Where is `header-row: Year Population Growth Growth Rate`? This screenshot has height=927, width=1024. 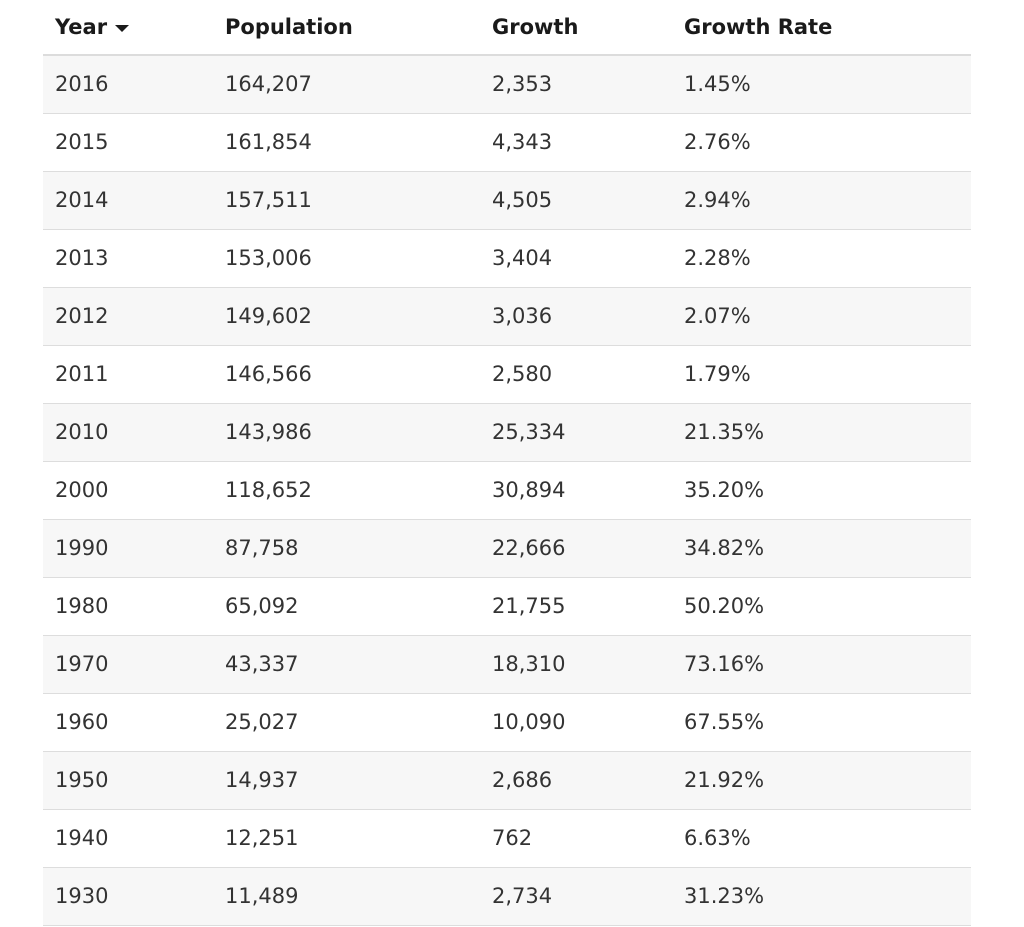 header-row: Year Population Growth Growth Rate is located at coordinates (507, 28).